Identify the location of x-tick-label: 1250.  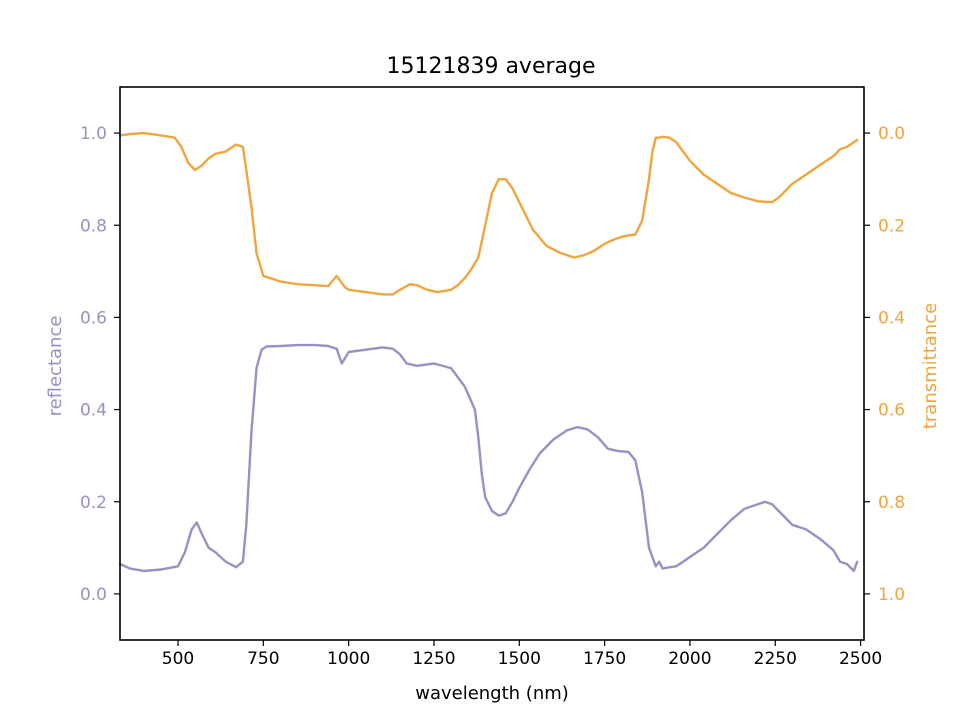
(433, 659).